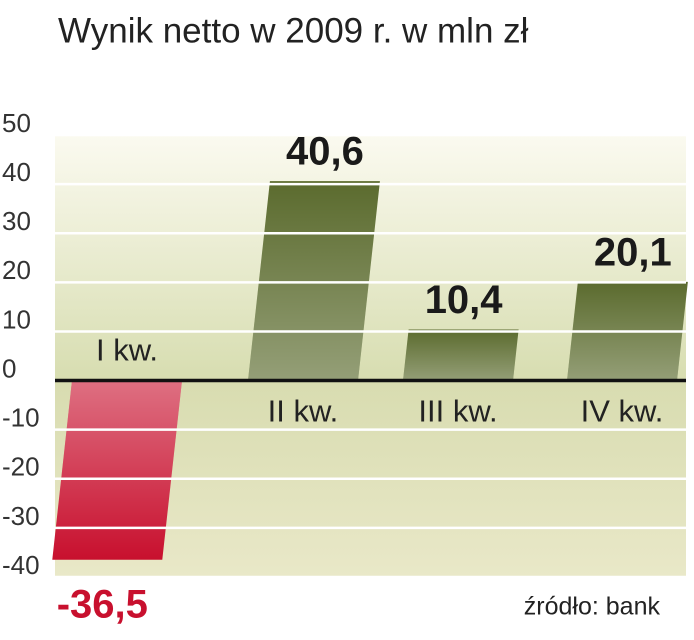 This screenshot has height=640, width=694. What do you see at coordinates (21, 565) in the screenshot?
I see `y-tick-label: -40` at bounding box center [21, 565].